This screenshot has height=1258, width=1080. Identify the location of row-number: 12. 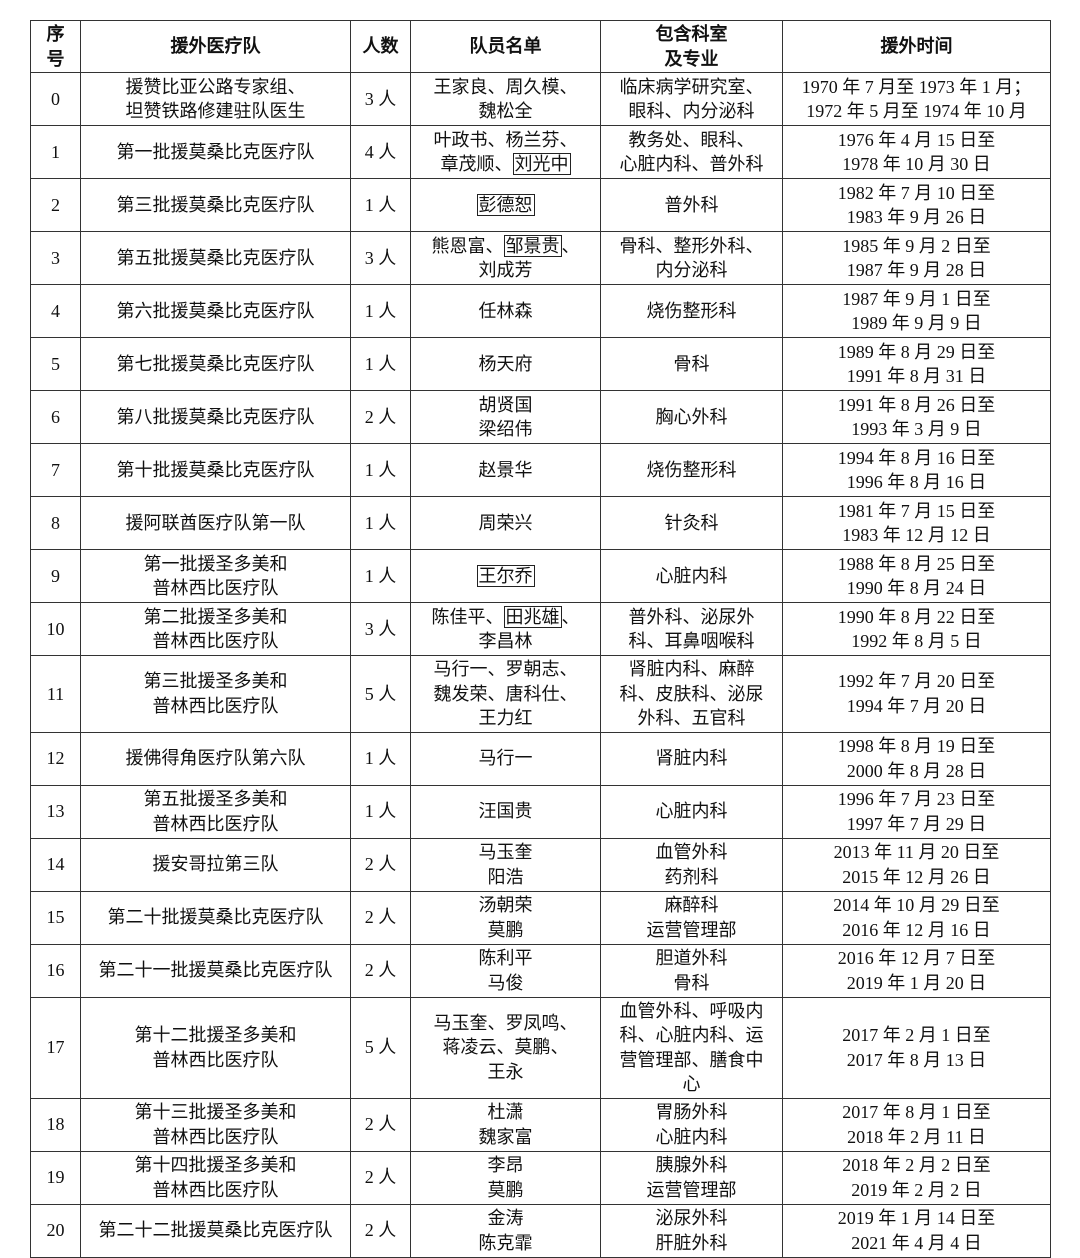
(55, 758).